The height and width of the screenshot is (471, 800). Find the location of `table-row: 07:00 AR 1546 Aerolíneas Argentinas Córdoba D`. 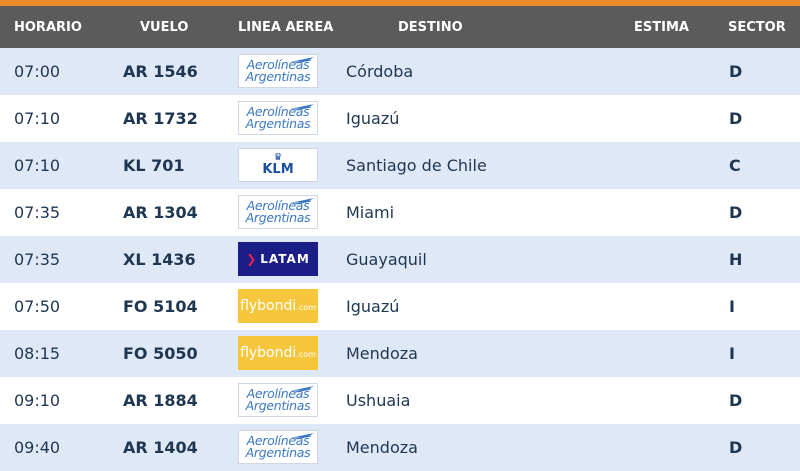

table-row: 07:00 AR 1546 Aerolíneas Argentinas Córdoba D is located at coordinates (400, 71).